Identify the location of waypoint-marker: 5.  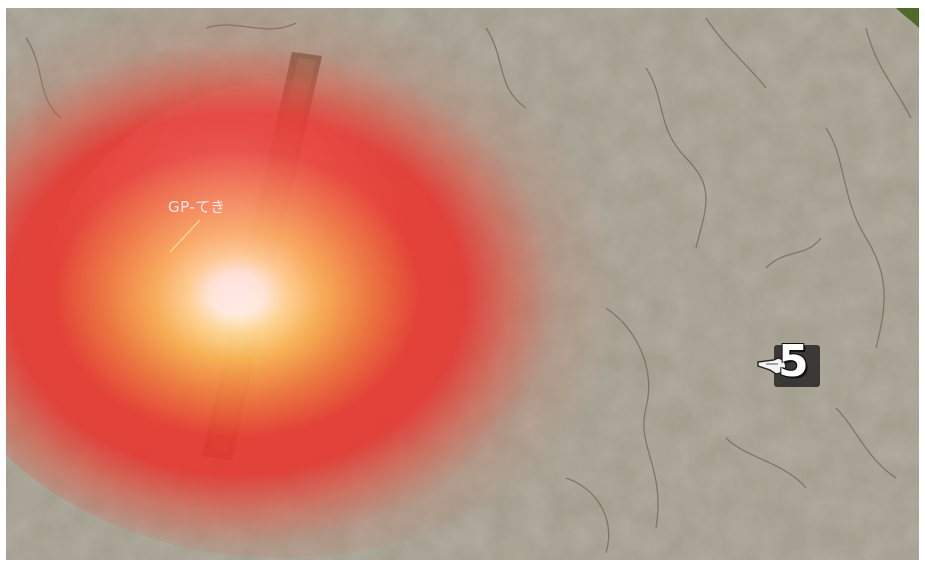
(792, 365).